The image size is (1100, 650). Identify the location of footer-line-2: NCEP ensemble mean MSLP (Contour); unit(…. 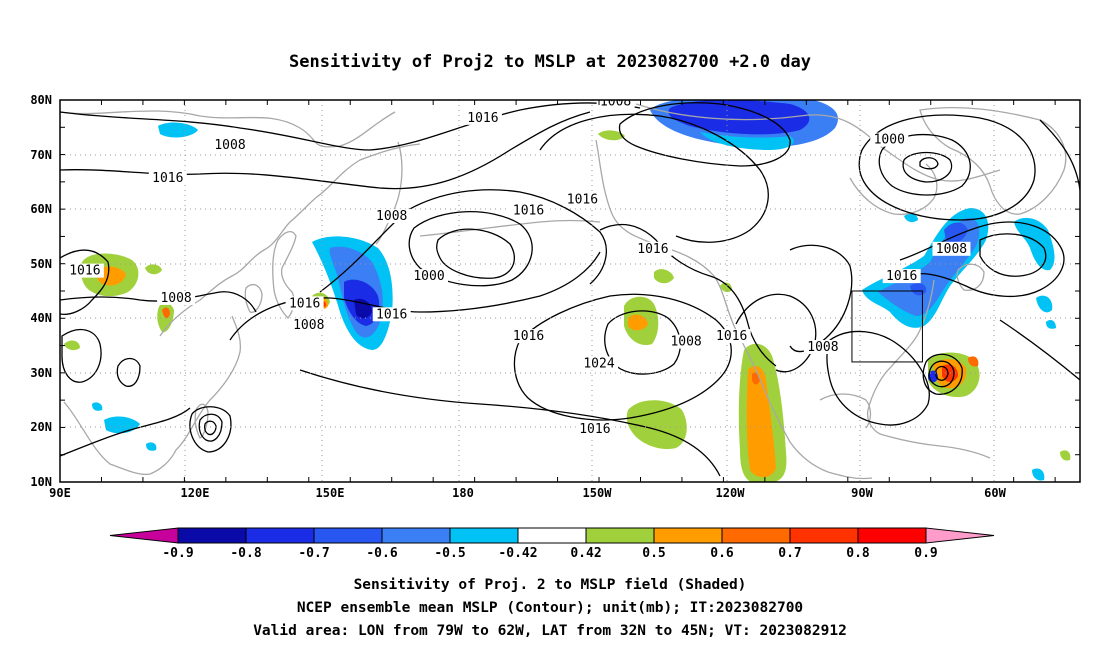
(550, 608).